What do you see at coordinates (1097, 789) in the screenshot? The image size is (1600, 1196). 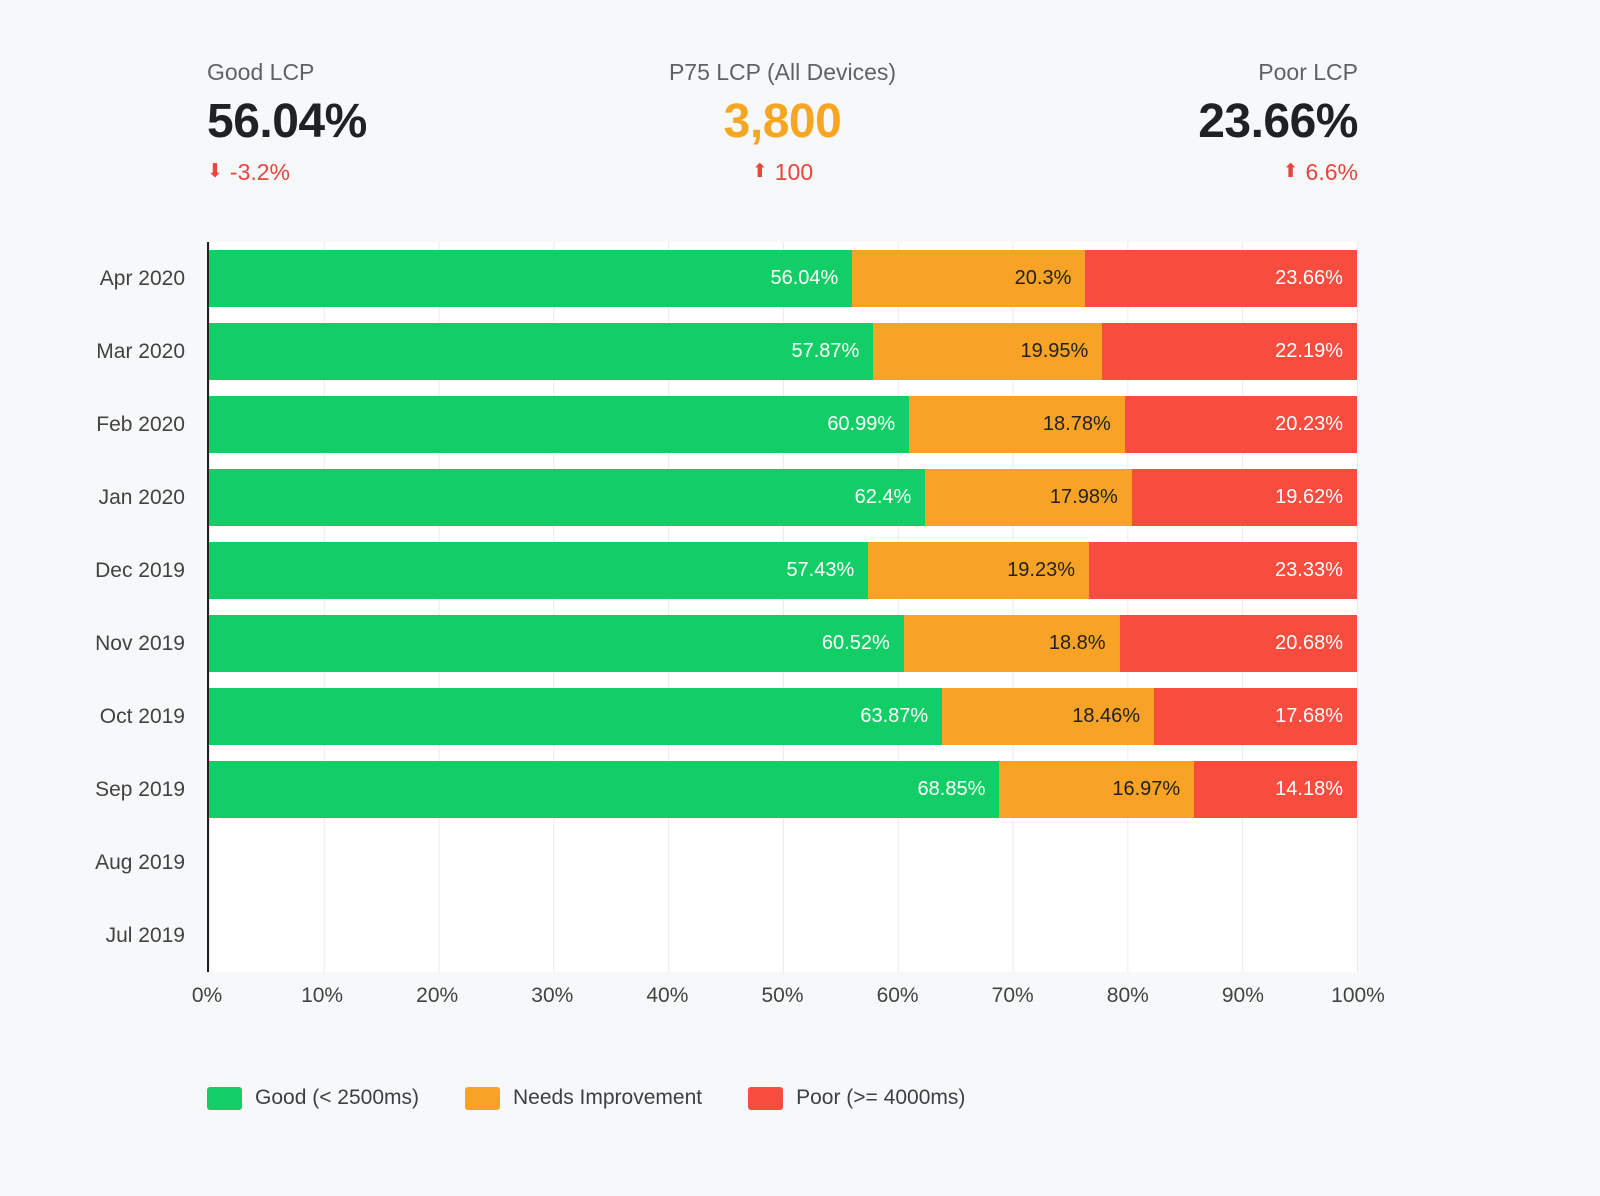 I see `bar-segment: 16.97%` at bounding box center [1097, 789].